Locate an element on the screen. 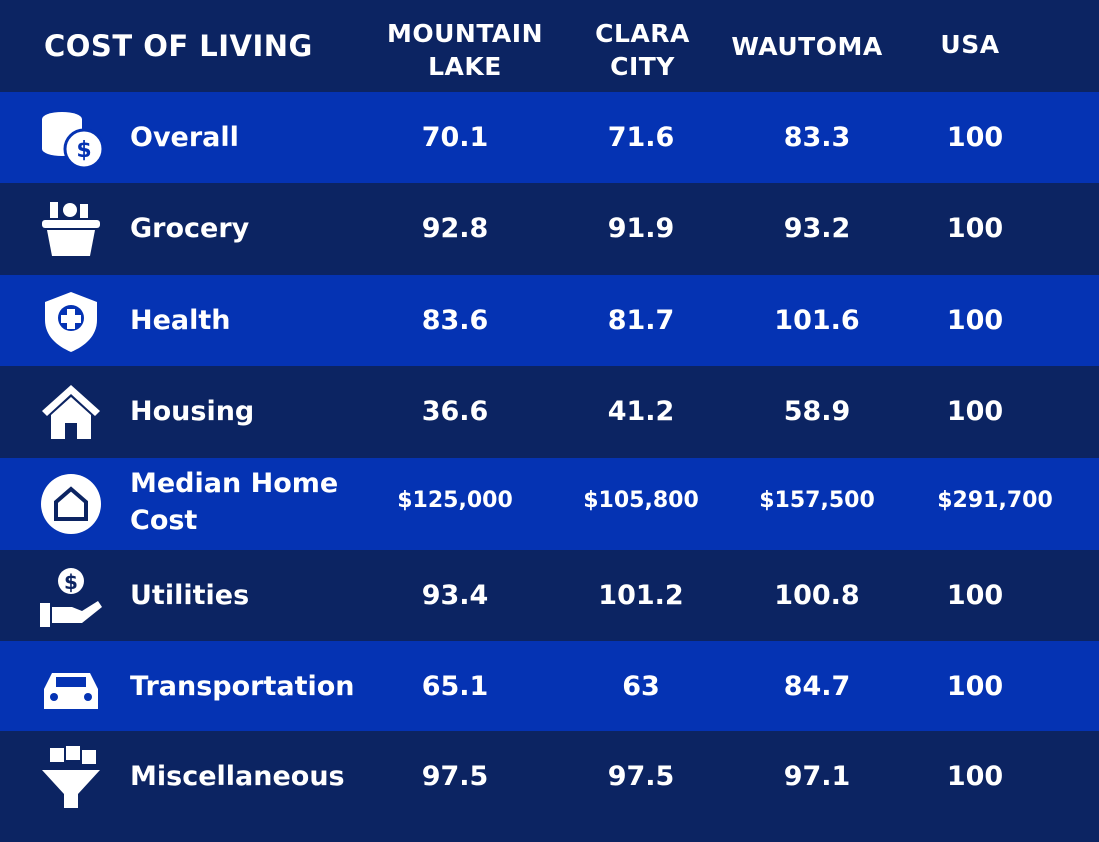  table-title: COST OF LIVING is located at coordinates (178, 46).